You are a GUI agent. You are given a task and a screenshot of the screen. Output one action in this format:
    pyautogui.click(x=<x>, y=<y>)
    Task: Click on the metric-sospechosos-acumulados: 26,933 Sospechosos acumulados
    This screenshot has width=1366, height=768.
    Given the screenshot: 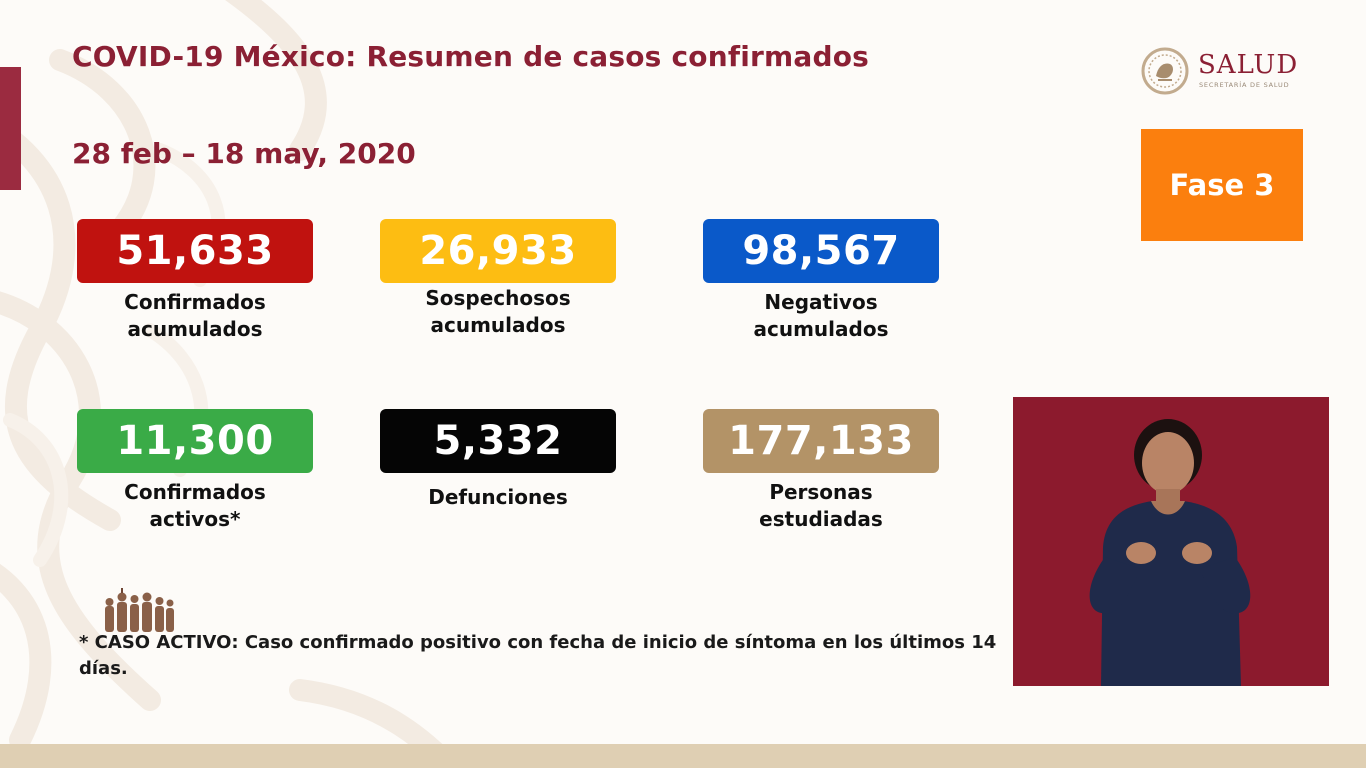 What is the action you would take?
    pyautogui.click(x=498, y=279)
    